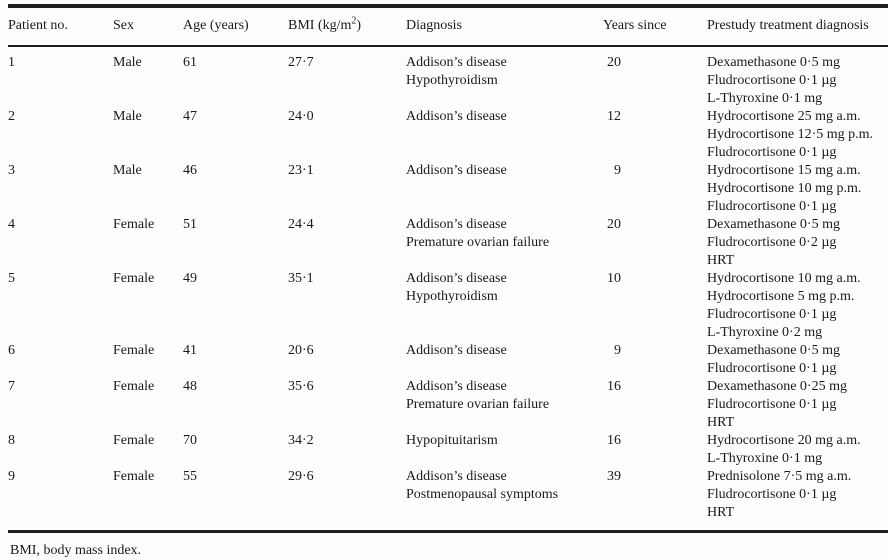 The width and height of the screenshot is (890, 560). Describe the element at coordinates (784, 278) in the screenshot. I see `treatment-line: Hydrocortisone 10 mg a.m.` at that location.